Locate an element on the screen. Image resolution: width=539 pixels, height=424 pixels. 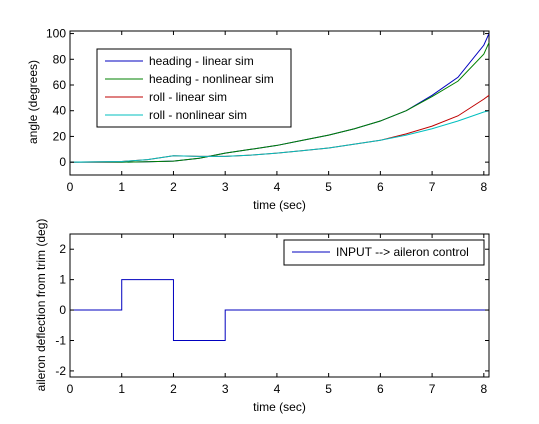
x-tick-label-2: 5 is located at coordinates (328, 389).